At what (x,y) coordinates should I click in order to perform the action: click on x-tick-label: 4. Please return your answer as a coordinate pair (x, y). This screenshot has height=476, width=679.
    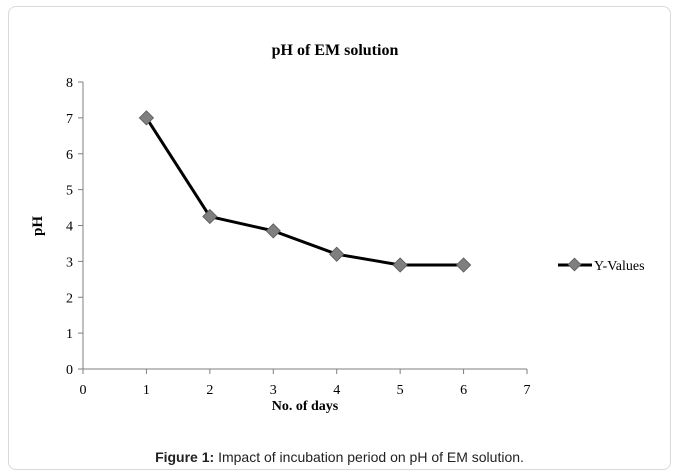
    Looking at the image, I should click on (336, 390).